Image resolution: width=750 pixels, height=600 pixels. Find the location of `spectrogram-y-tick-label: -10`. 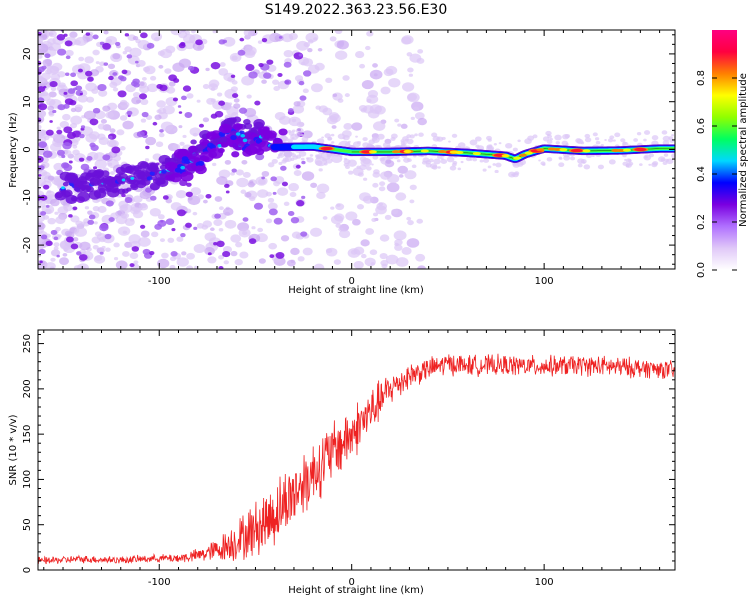

spectrogram-y-tick-label: -10 is located at coordinates (27, 197).